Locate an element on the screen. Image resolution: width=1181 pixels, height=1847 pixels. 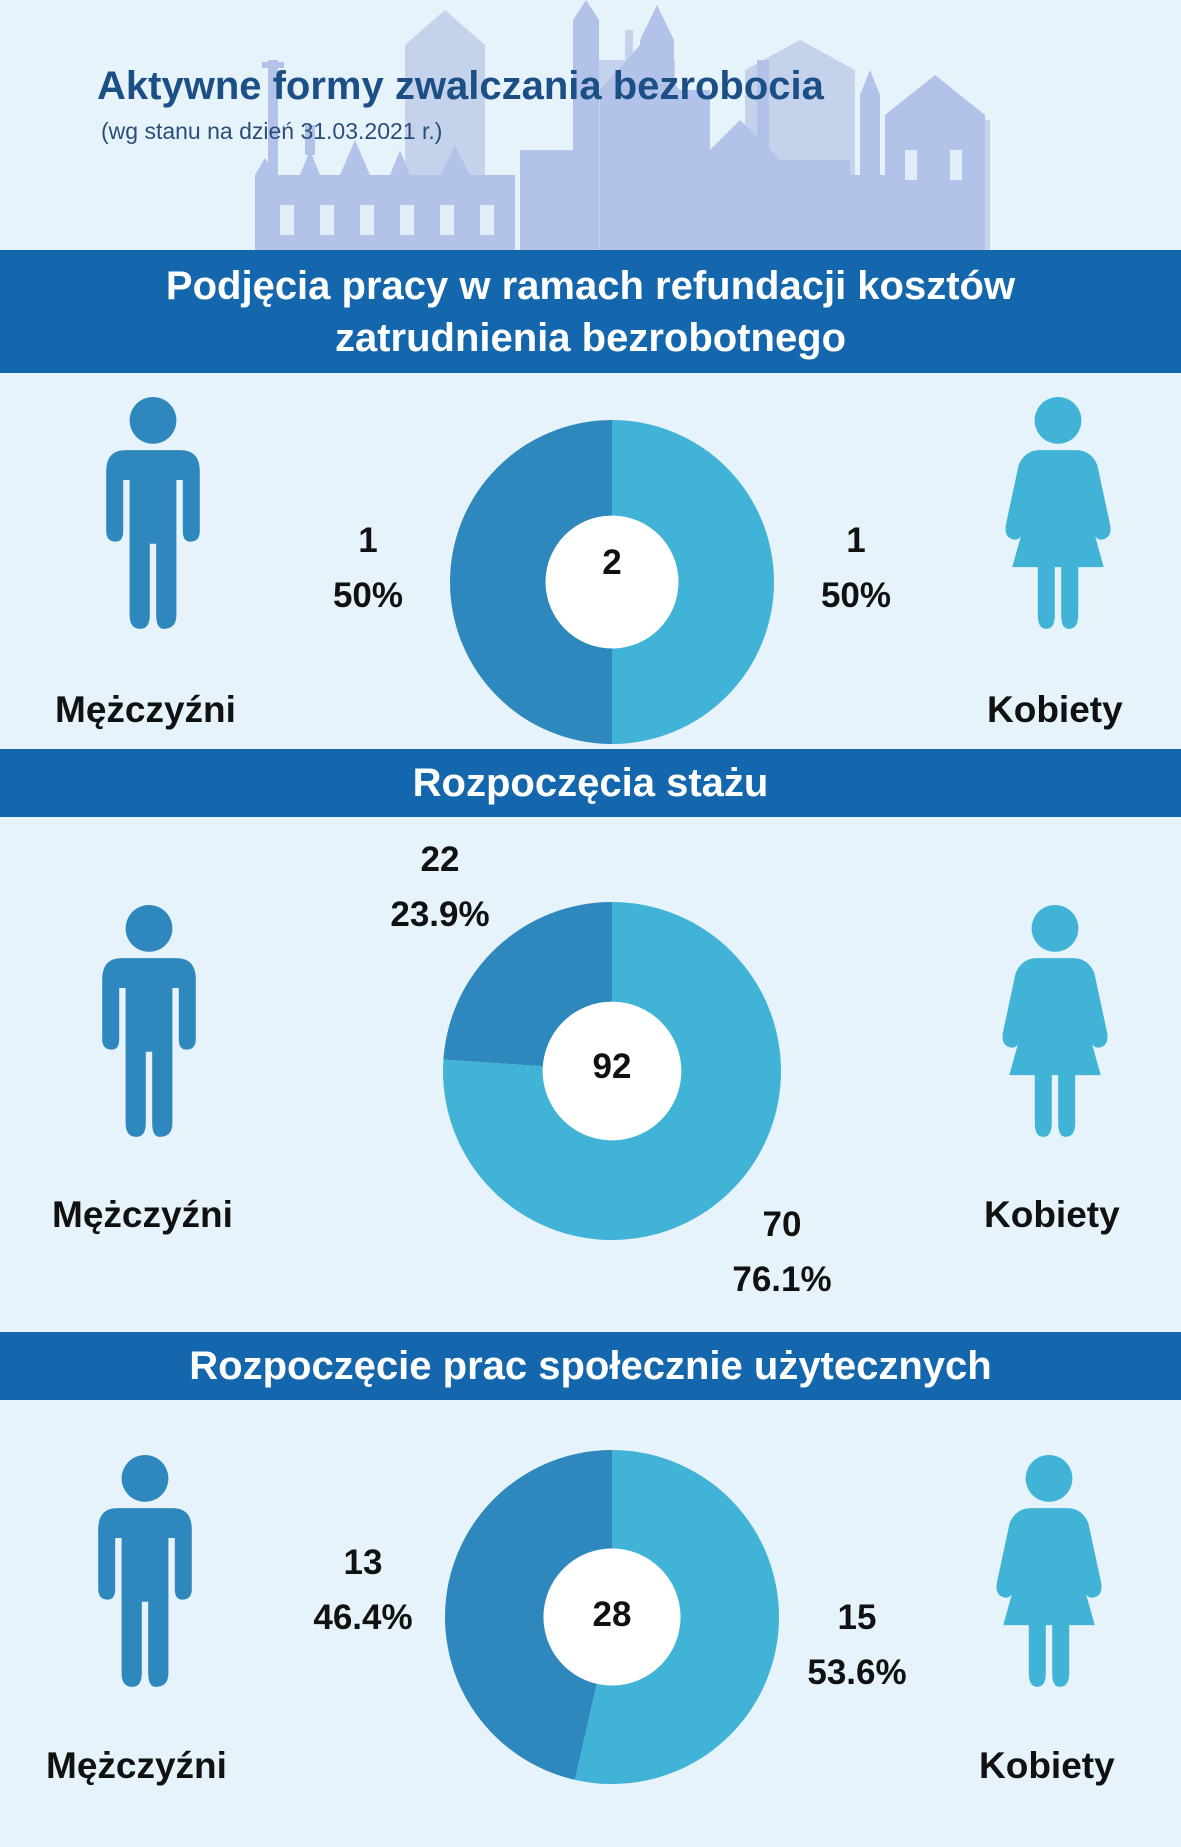
women-percentage: 76.1% is located at coordinates (782, 1279).